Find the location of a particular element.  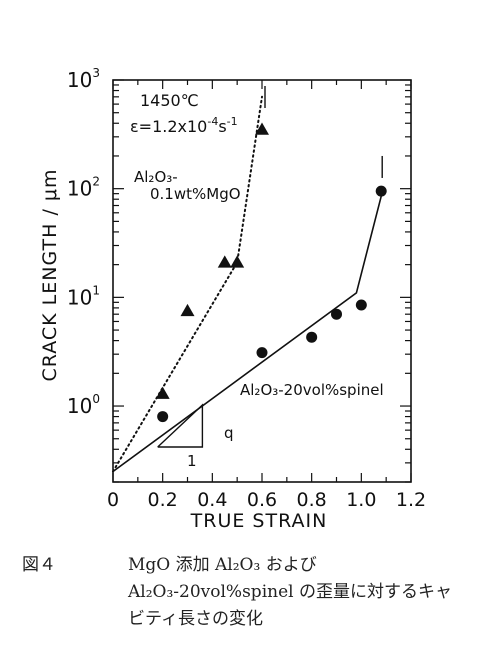

slope-label-q: q is located at coordinates (229, 433).